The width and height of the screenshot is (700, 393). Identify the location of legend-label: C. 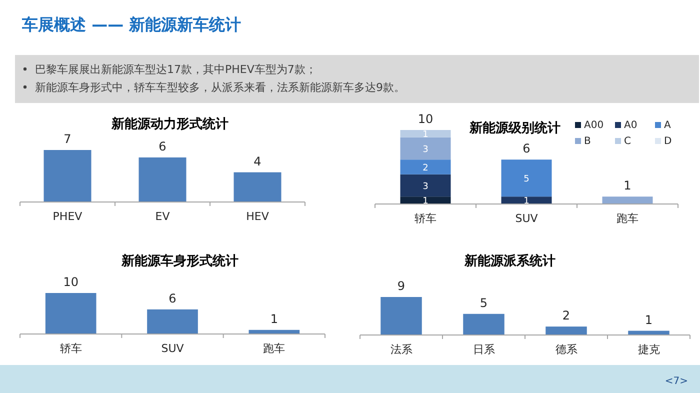
(627, 141).